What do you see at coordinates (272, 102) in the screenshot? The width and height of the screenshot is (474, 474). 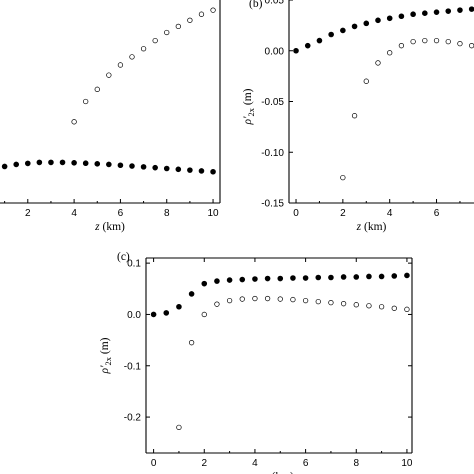 I see `y-tick-label: -0.05` at bounding box center [272, 102].